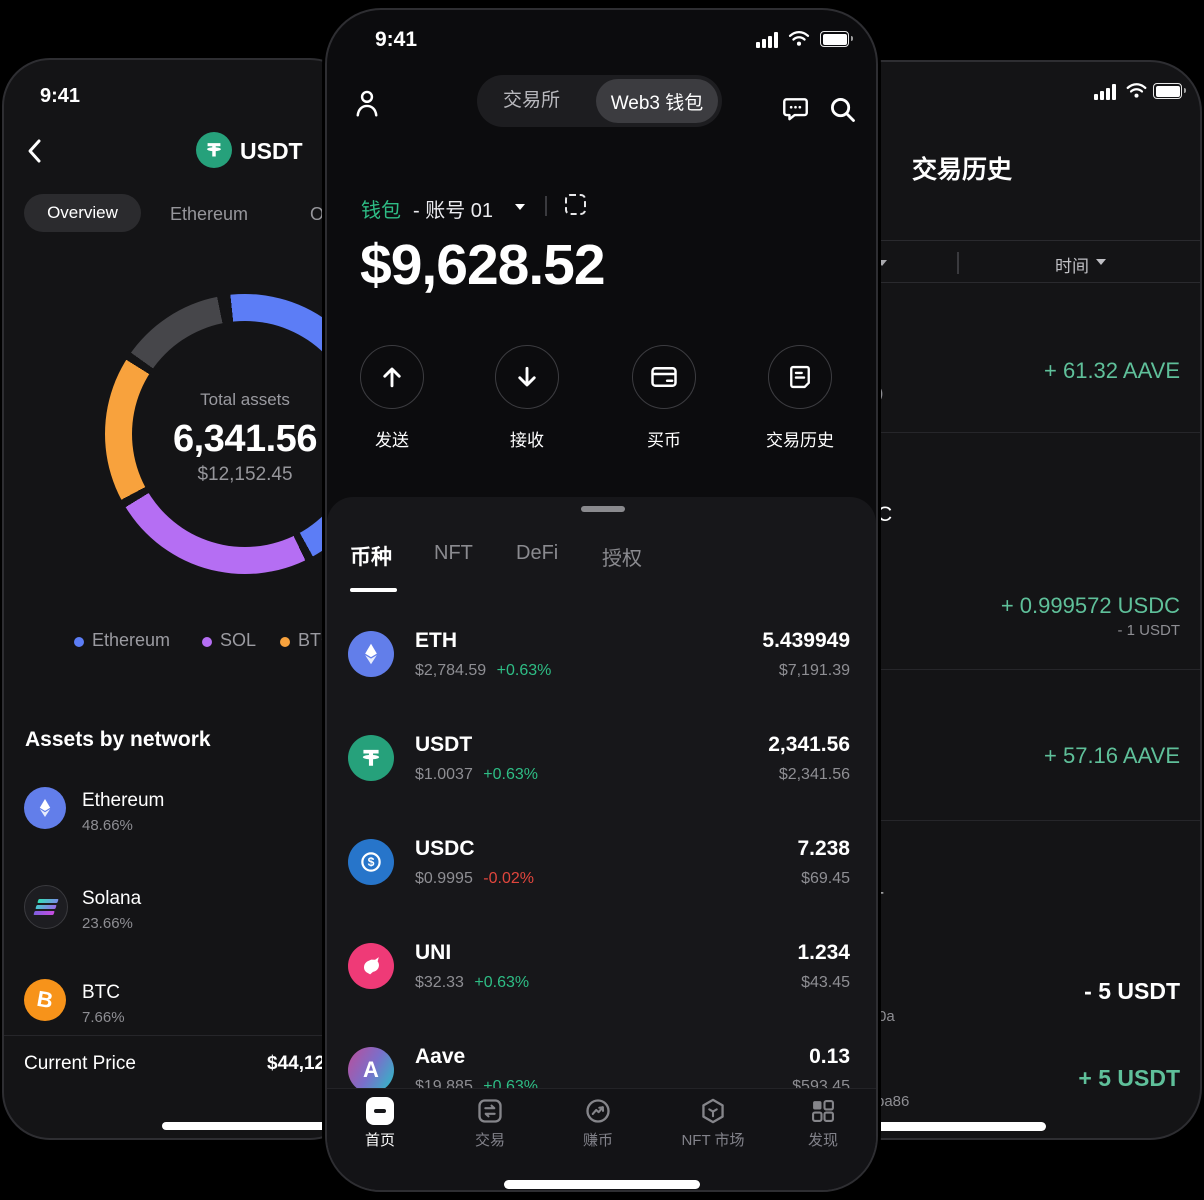  Describe the element at coordinates (1129, 1078) in the screenshot. I see `tx-amount: + 5 USDT` at that location.